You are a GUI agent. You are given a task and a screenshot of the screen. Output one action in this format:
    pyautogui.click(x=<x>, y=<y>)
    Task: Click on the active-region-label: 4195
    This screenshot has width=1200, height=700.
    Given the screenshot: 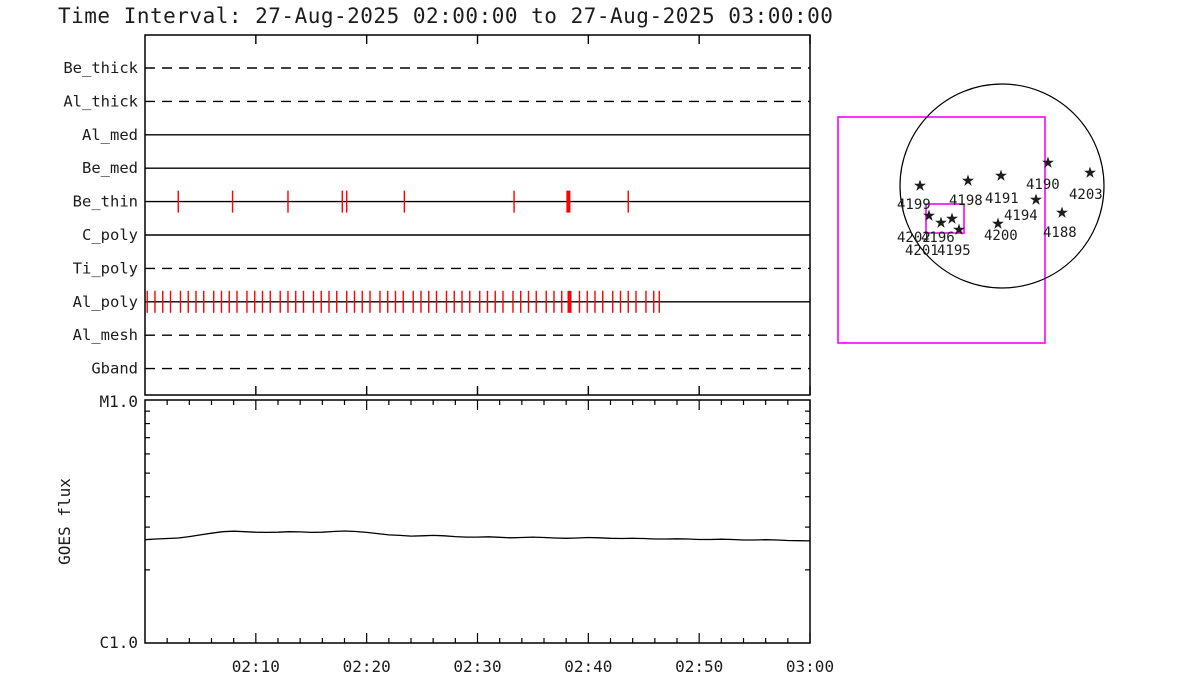 What is the action you would take?
    pyautogui.click(x=954, y=251)
    